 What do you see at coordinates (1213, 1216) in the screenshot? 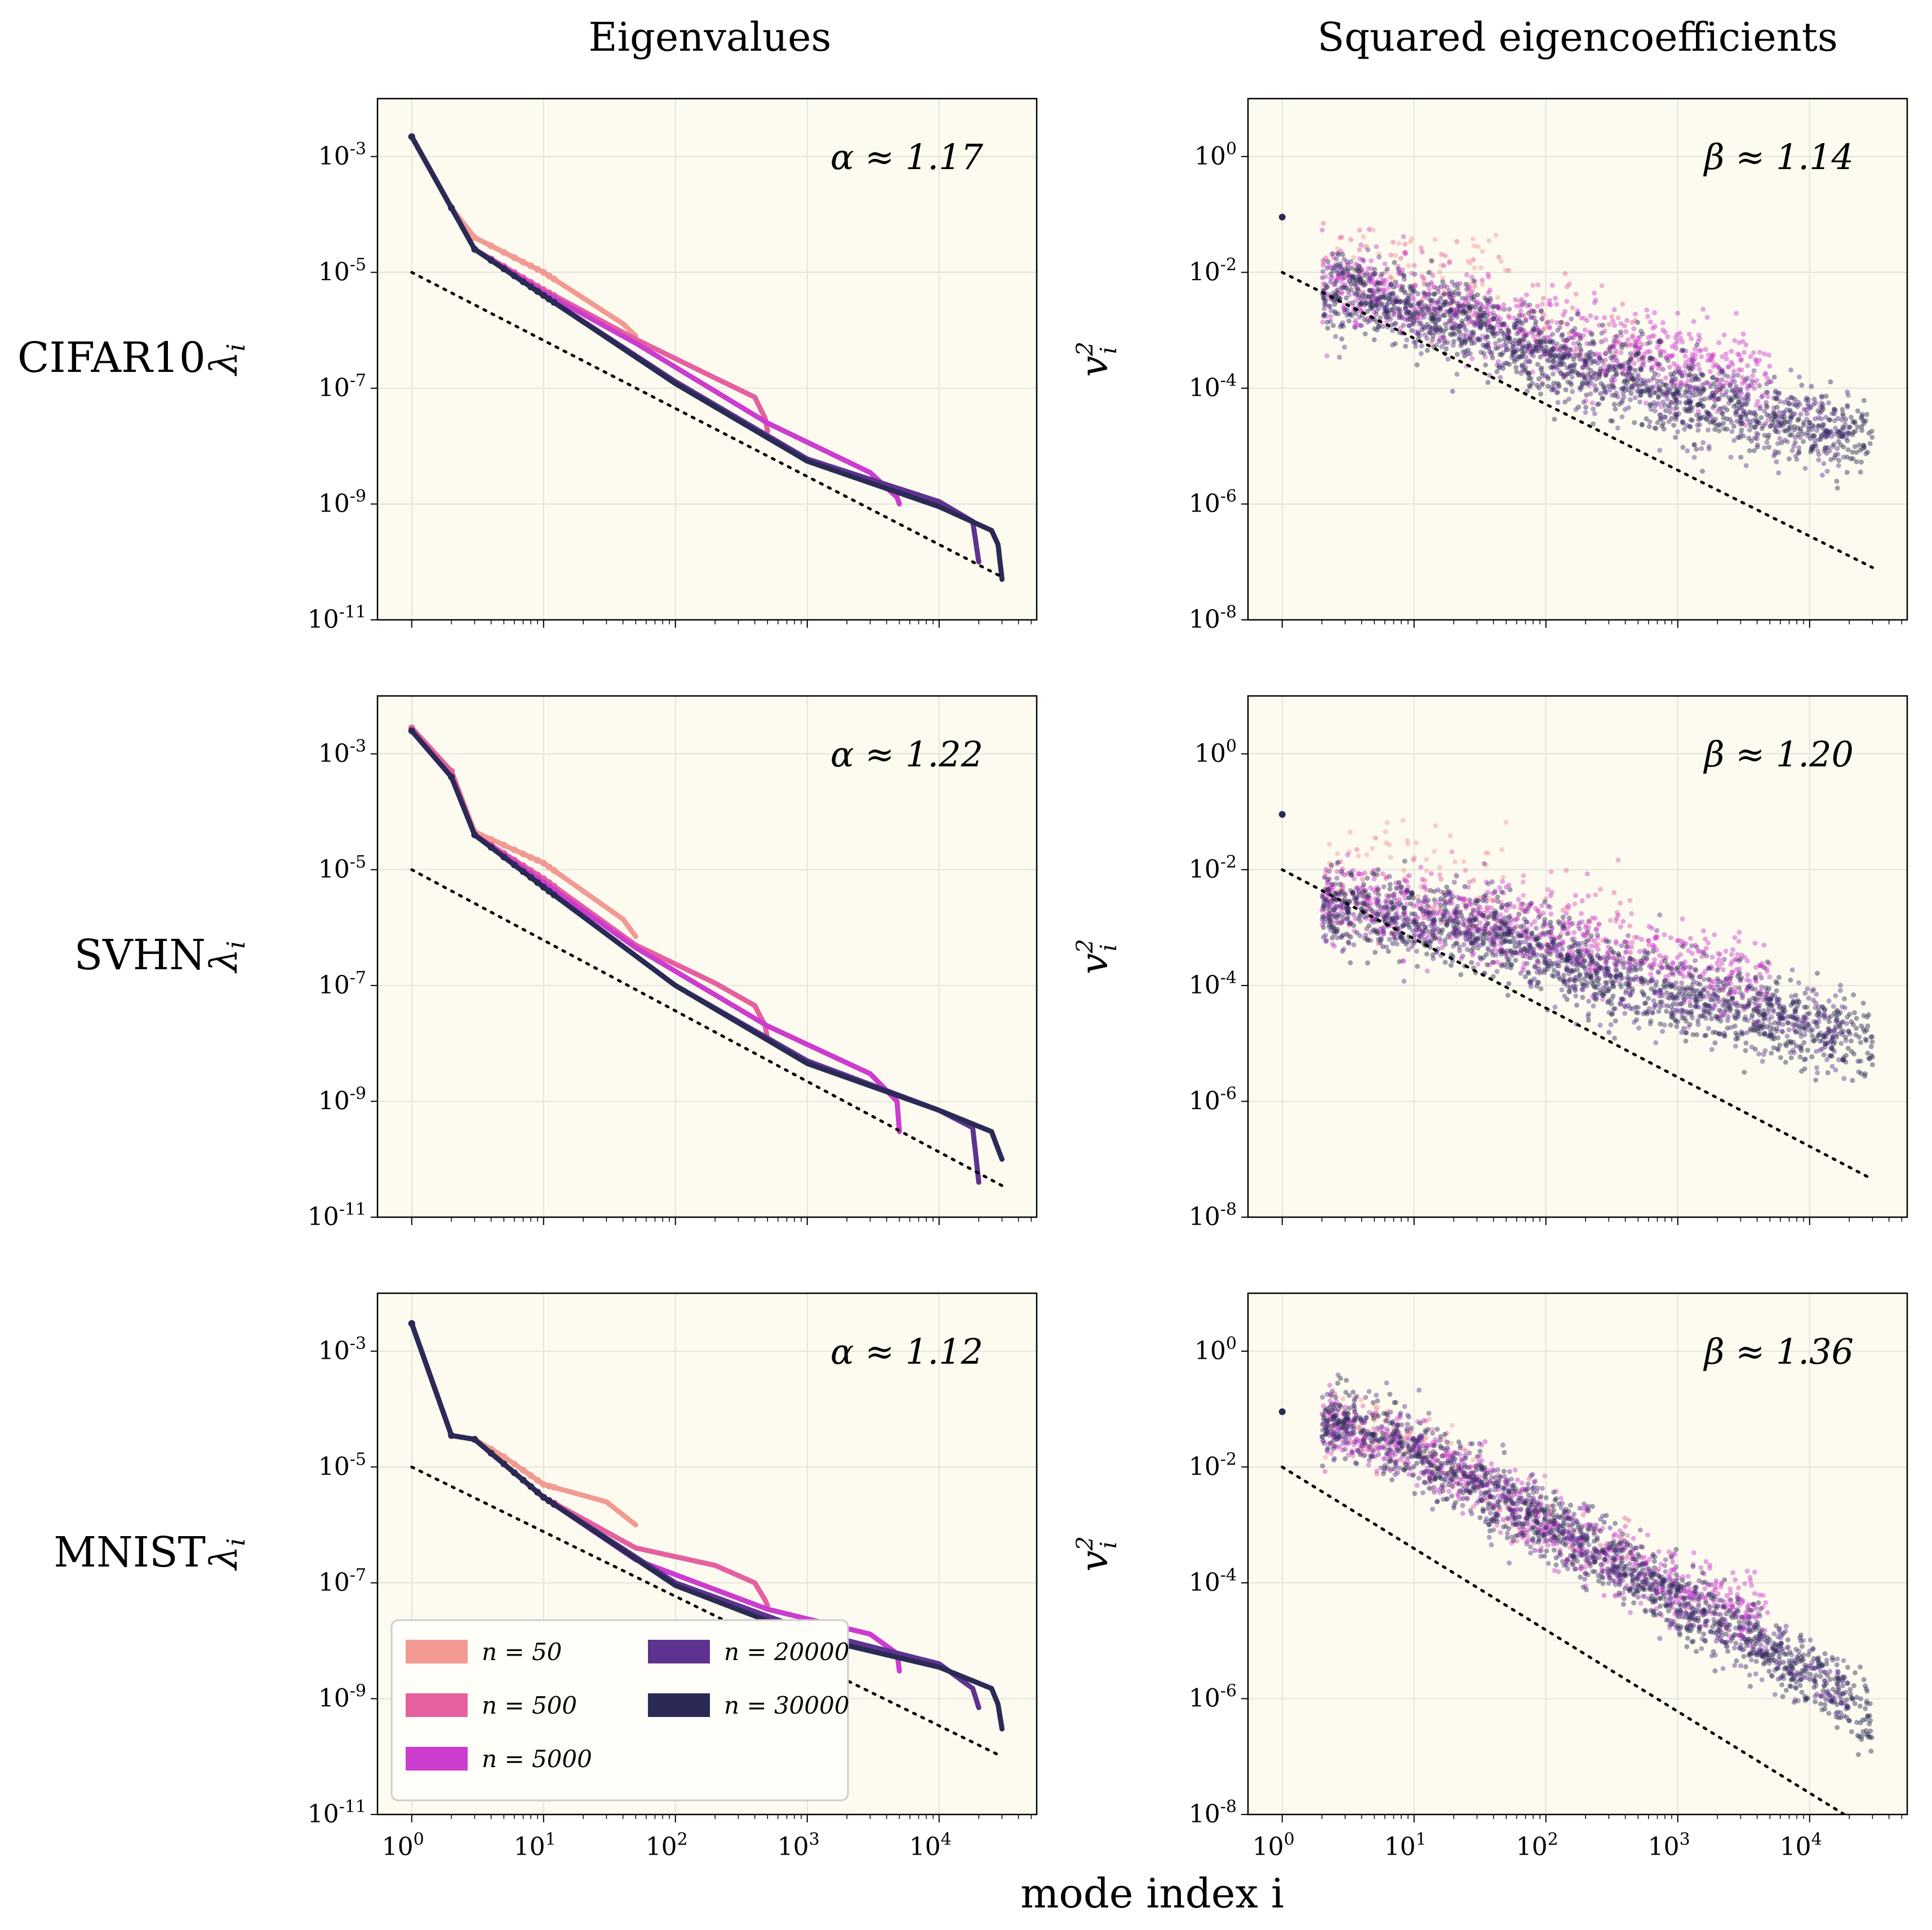
I see `y-tick-label: 10⁻⁸` at bounding box center [1213, 1216].